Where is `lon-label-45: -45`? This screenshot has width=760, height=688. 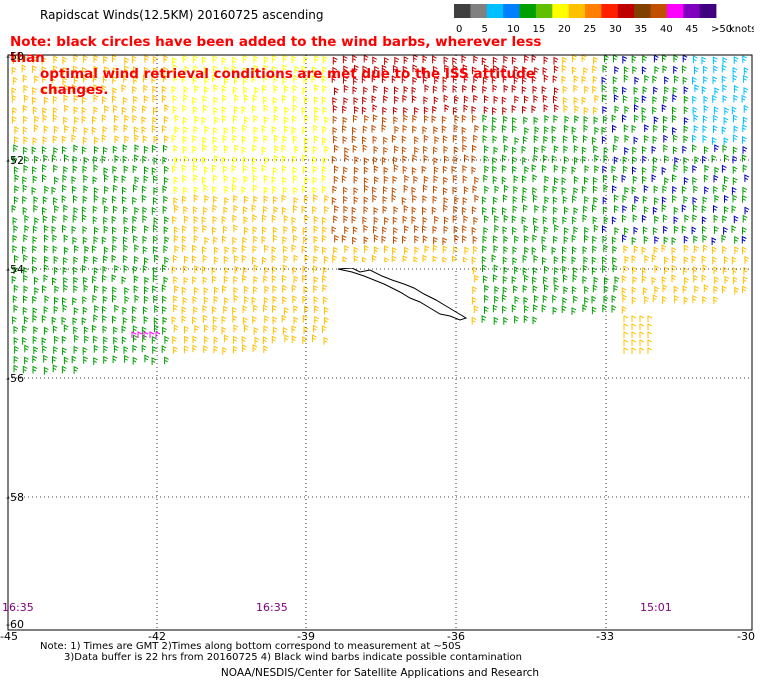
lon-label-45: -45 is located at coordinates (9, 636).